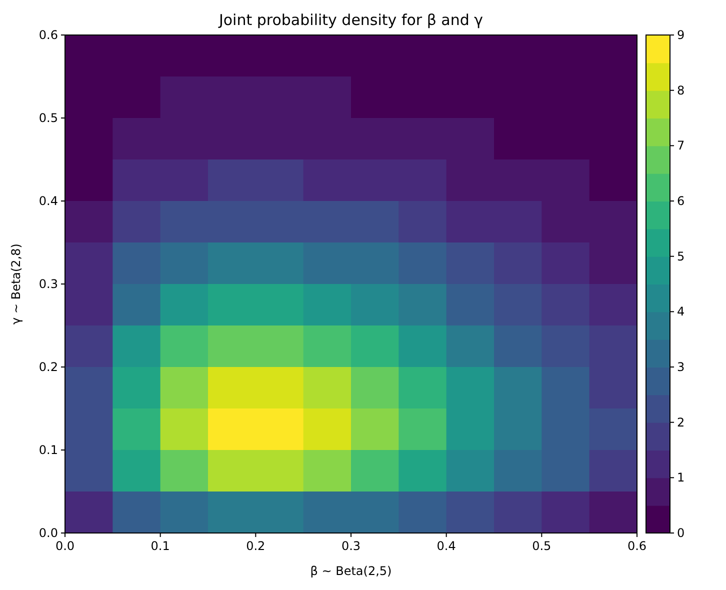  Describe the element at coordinates (681, 533) in the screenshot. I see `color-bar-label: 0` at that location.